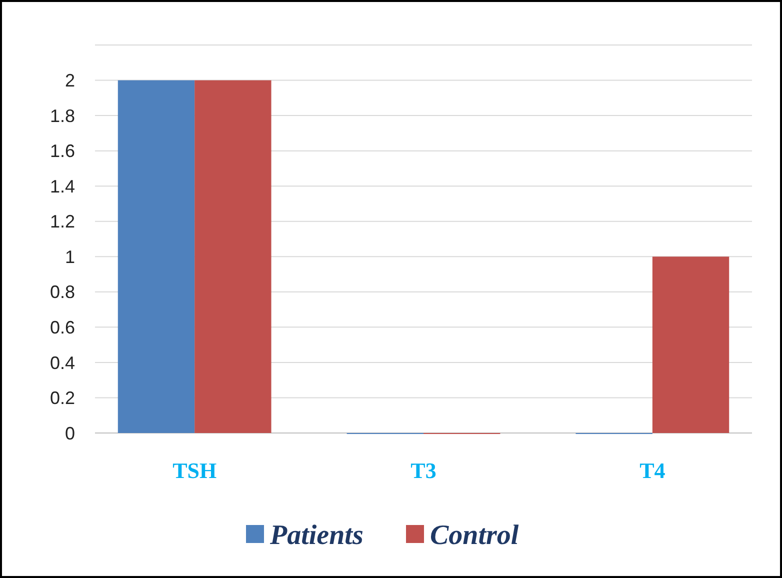  I want to click on y-tick-label: 0.4, so click(62, 362).